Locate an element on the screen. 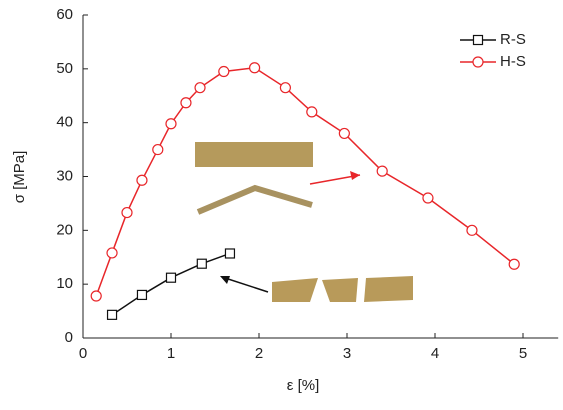 This screenshot has width=563, height=410. x-tick-label: 0 is located at coordinates (83, 353).